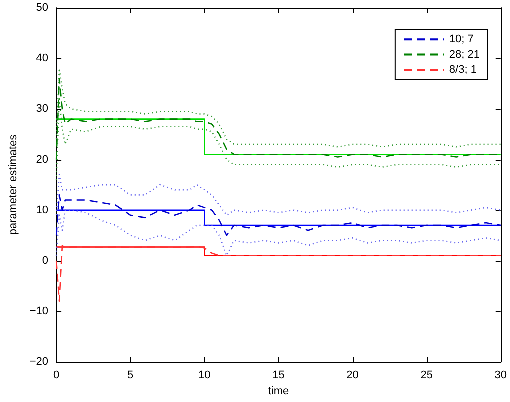  What do you see at coordinates (501, 376) in the screenshot?
I see `x-tick-label: 30` at bounding box center [501, 376].